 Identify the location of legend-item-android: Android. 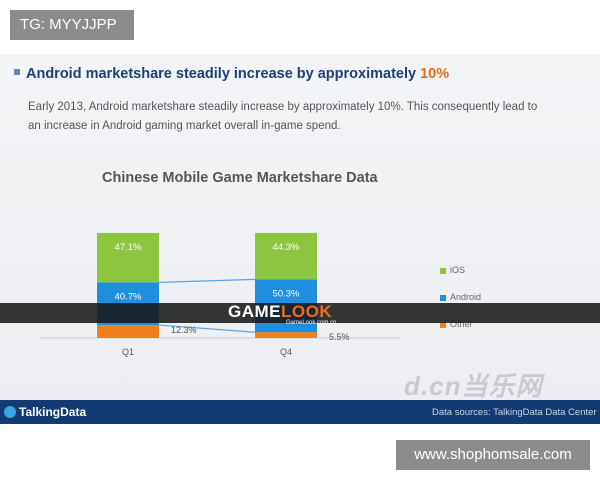
(460, 297).